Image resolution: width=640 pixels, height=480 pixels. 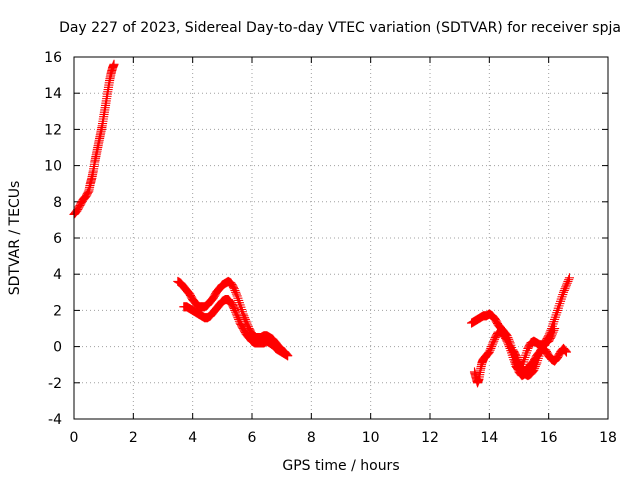 What do you see at coordinates (57, 311) in the screenshot?
I see `y-tick-label: 2` at bounding box center [57, 311].